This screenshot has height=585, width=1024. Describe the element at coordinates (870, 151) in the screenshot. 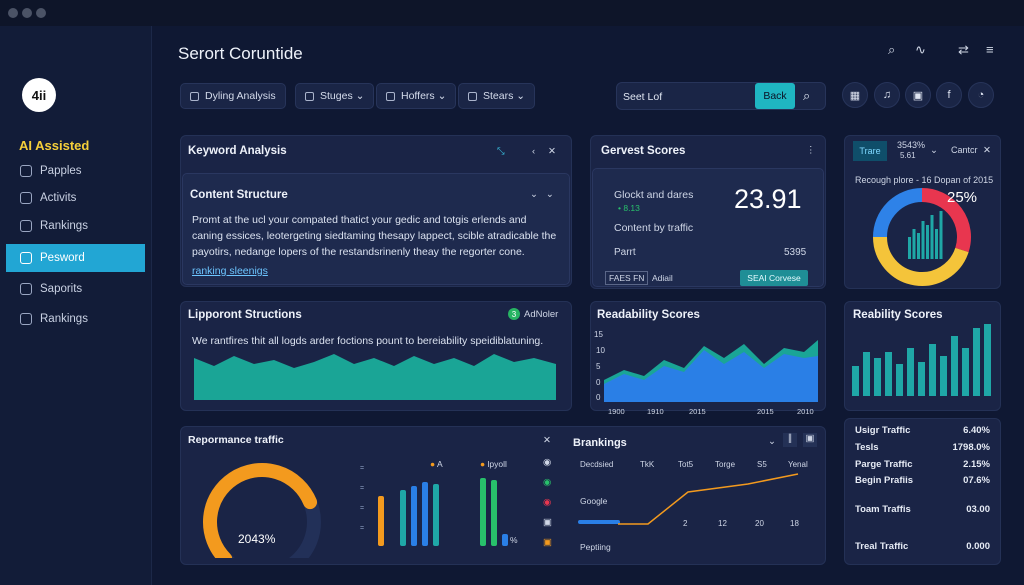

I see `tab-trare: Trare` at that location.